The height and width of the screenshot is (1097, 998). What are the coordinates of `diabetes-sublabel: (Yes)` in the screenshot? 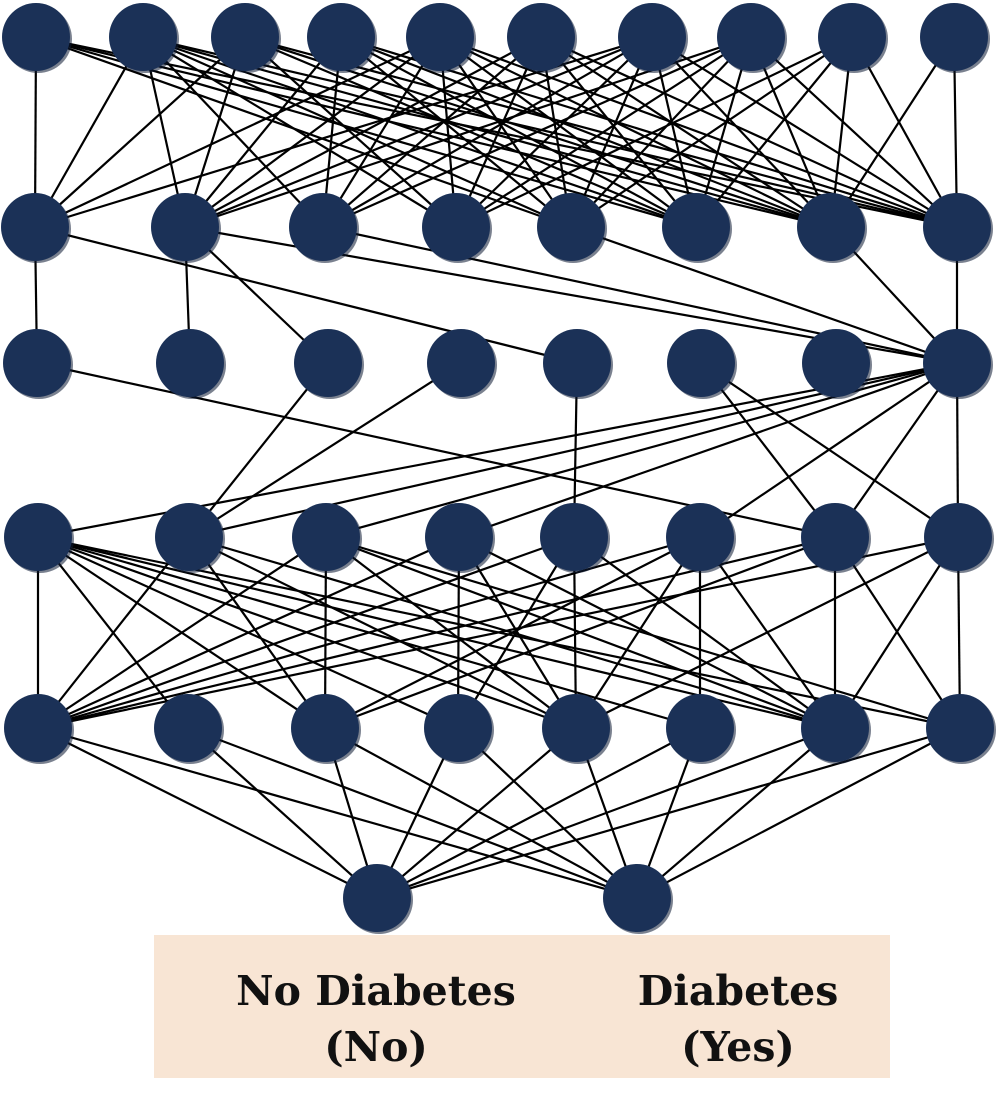 It's located at (738, 1047).